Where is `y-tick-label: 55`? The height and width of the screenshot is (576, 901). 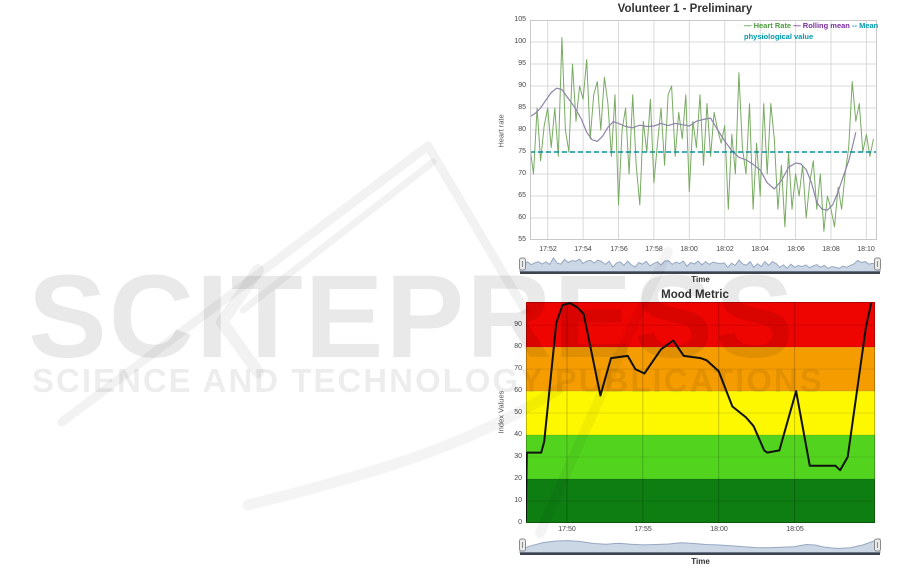
y-tick-label: 55 is located at coordinates (522, 239).